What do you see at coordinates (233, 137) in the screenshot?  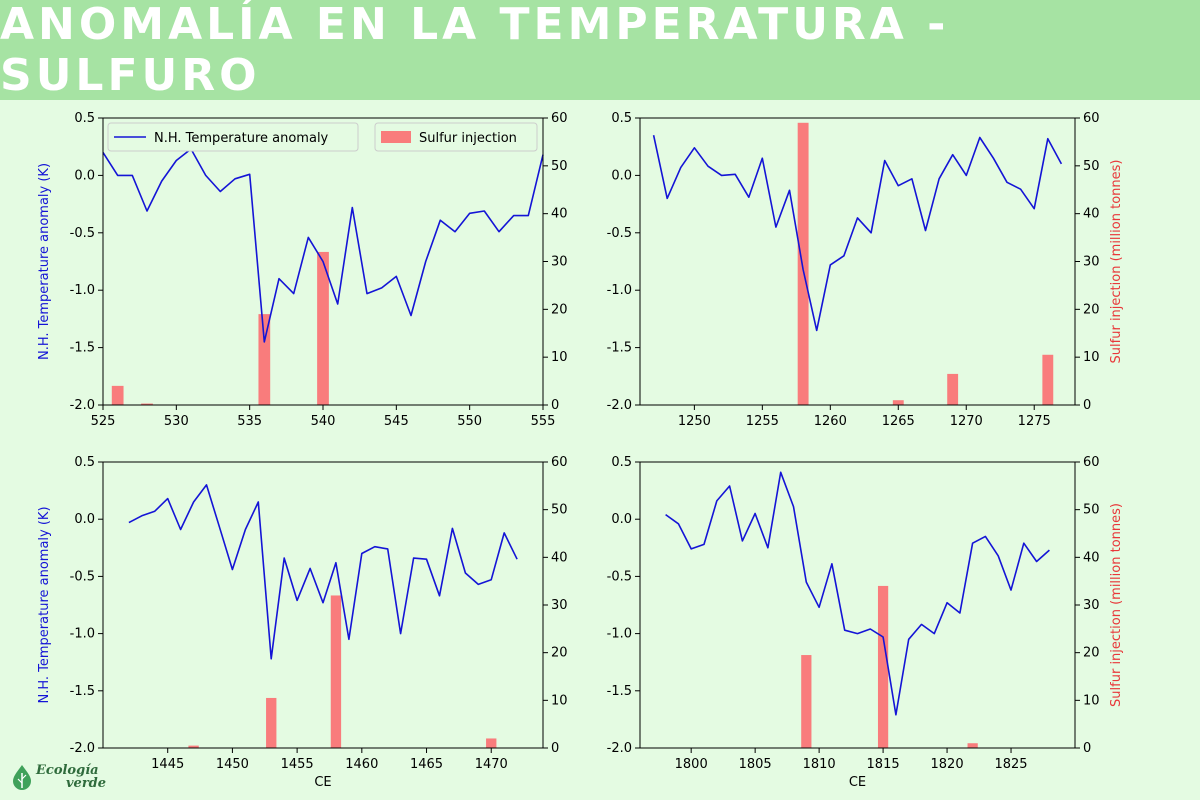 I see `legend-box-line` at bounding box center [233, 137].